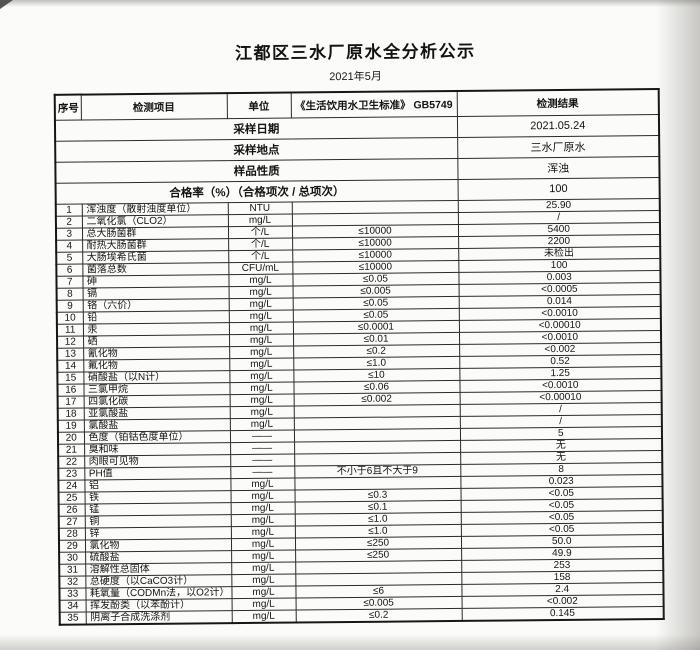  Describe the element at coordinates (71, 486) in the screenshot. I see `cell-seq: 24` at that location.